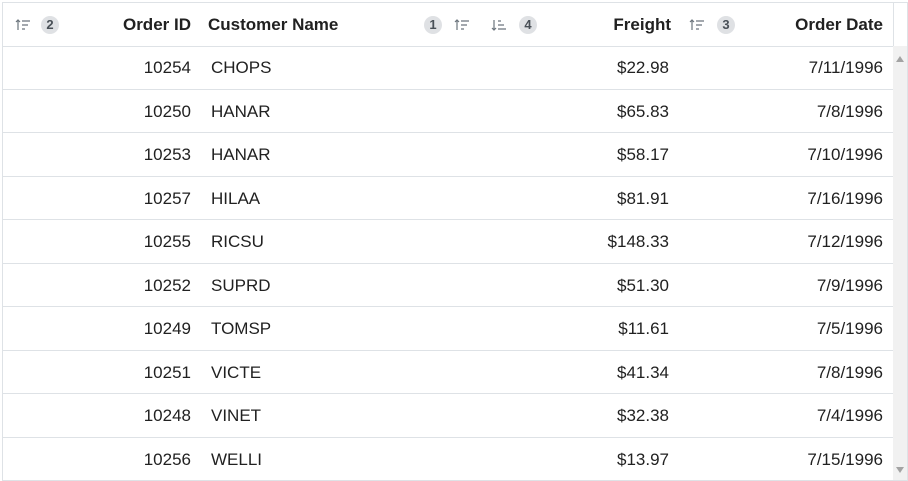 Image resolution: width=908 pixels, height=481 pixels. What do you see at coordinates (156, 24) in the screenshot?
I see `column-header-label: Order ID` at bounding box center [156, 24].